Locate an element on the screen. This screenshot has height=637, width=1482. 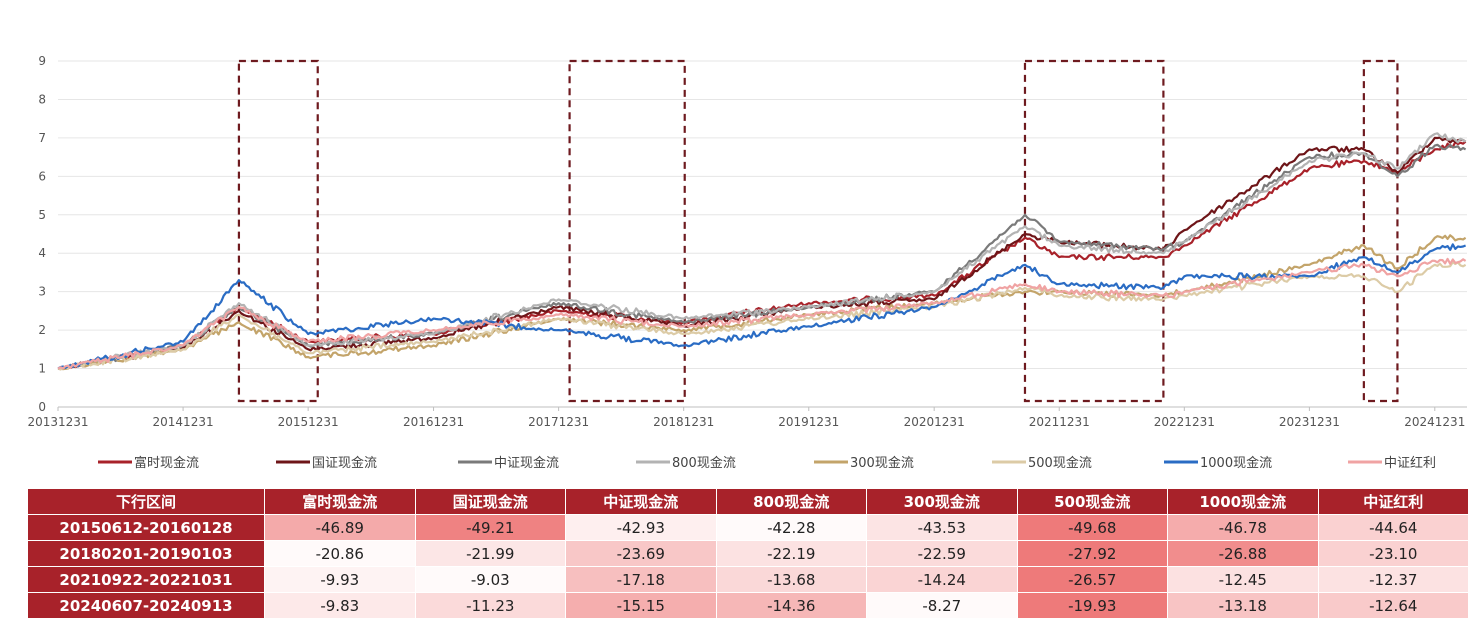
table-cell: -8.27 is located at coordinates (942, 605).